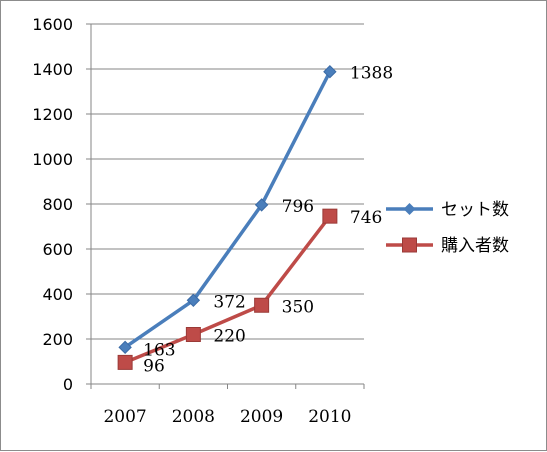 This screenshot has height=452, width=547. What do you see at coordinates (52, 24) in the screenshot?
I see `y-tick-label: 1600` at bounding box center [52, 24].